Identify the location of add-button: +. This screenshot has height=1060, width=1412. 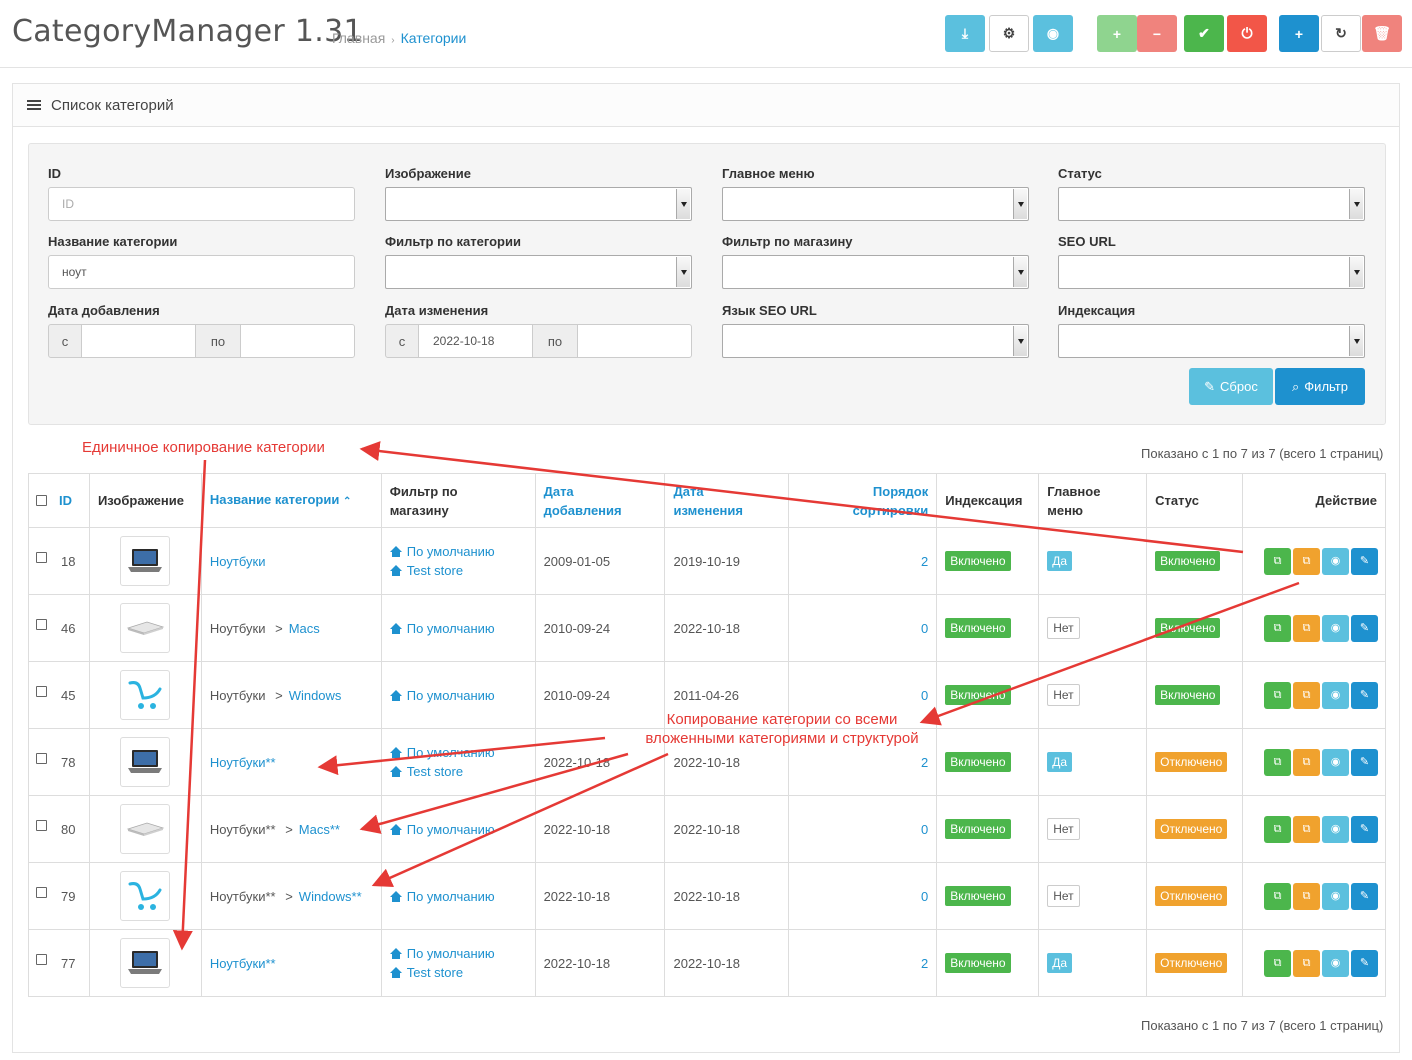
(1299, 33).